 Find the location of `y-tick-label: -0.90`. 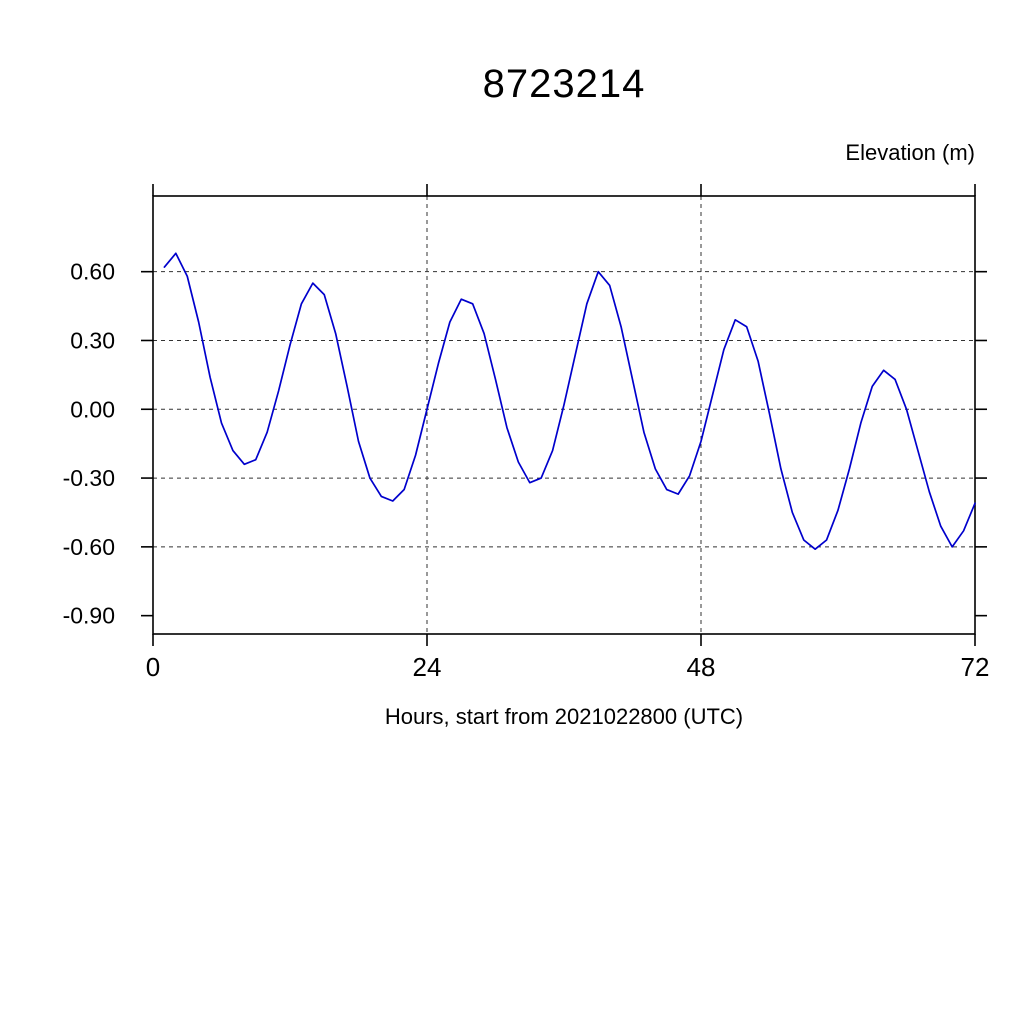

y-tick-label: -0.90 is located at coordinates (89, 616).